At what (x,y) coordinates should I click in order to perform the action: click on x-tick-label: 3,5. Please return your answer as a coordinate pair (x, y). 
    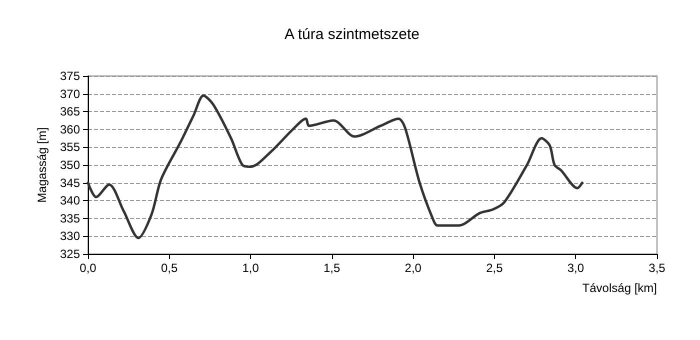
    Looking at the image, I should click on (657, 268).